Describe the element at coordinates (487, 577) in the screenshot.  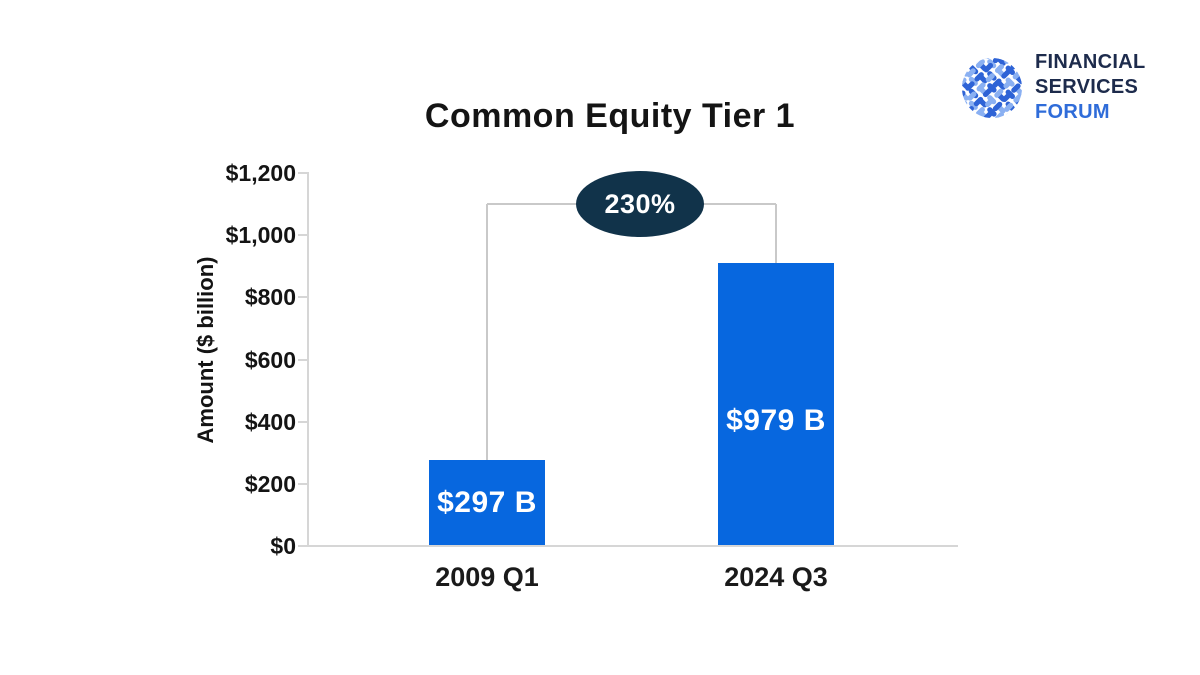
I see `x-category-label: 2009 Q1` at that location.